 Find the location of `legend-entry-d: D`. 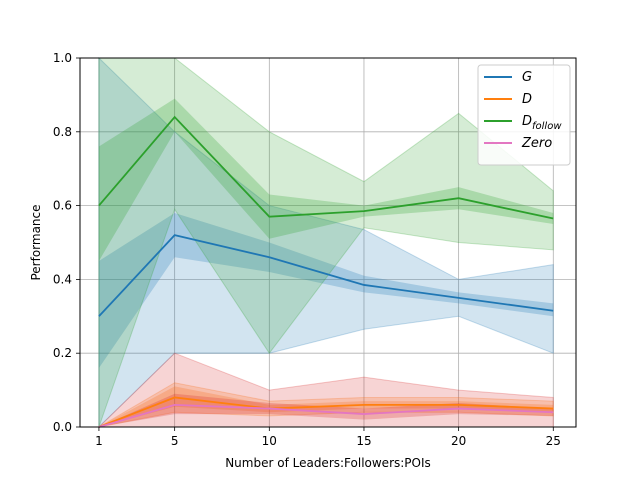

legend-entry-d: D is located at coordinates (527, 99).